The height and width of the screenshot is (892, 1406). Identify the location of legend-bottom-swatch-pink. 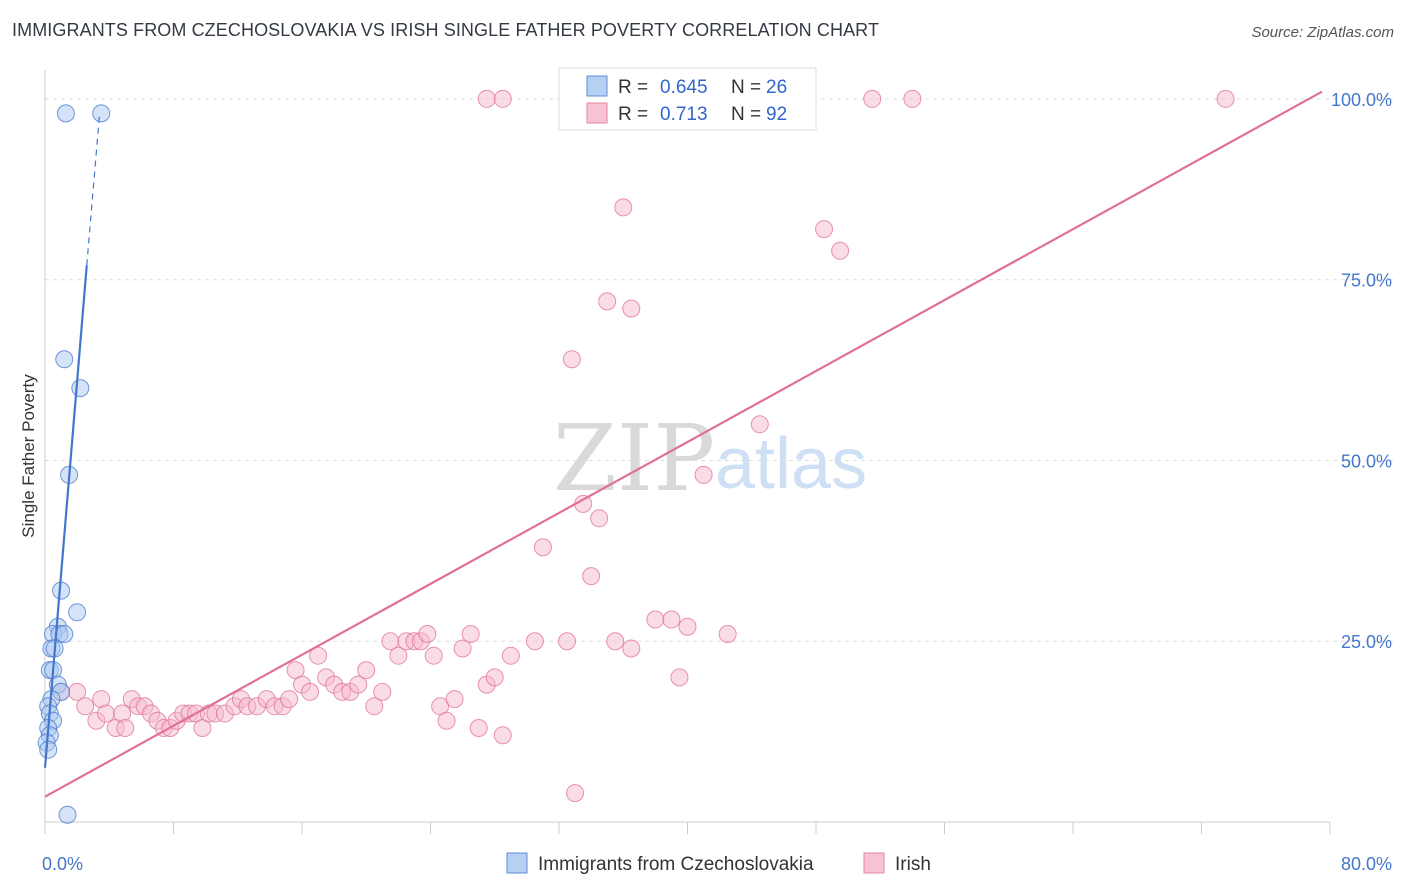
(874, 863).